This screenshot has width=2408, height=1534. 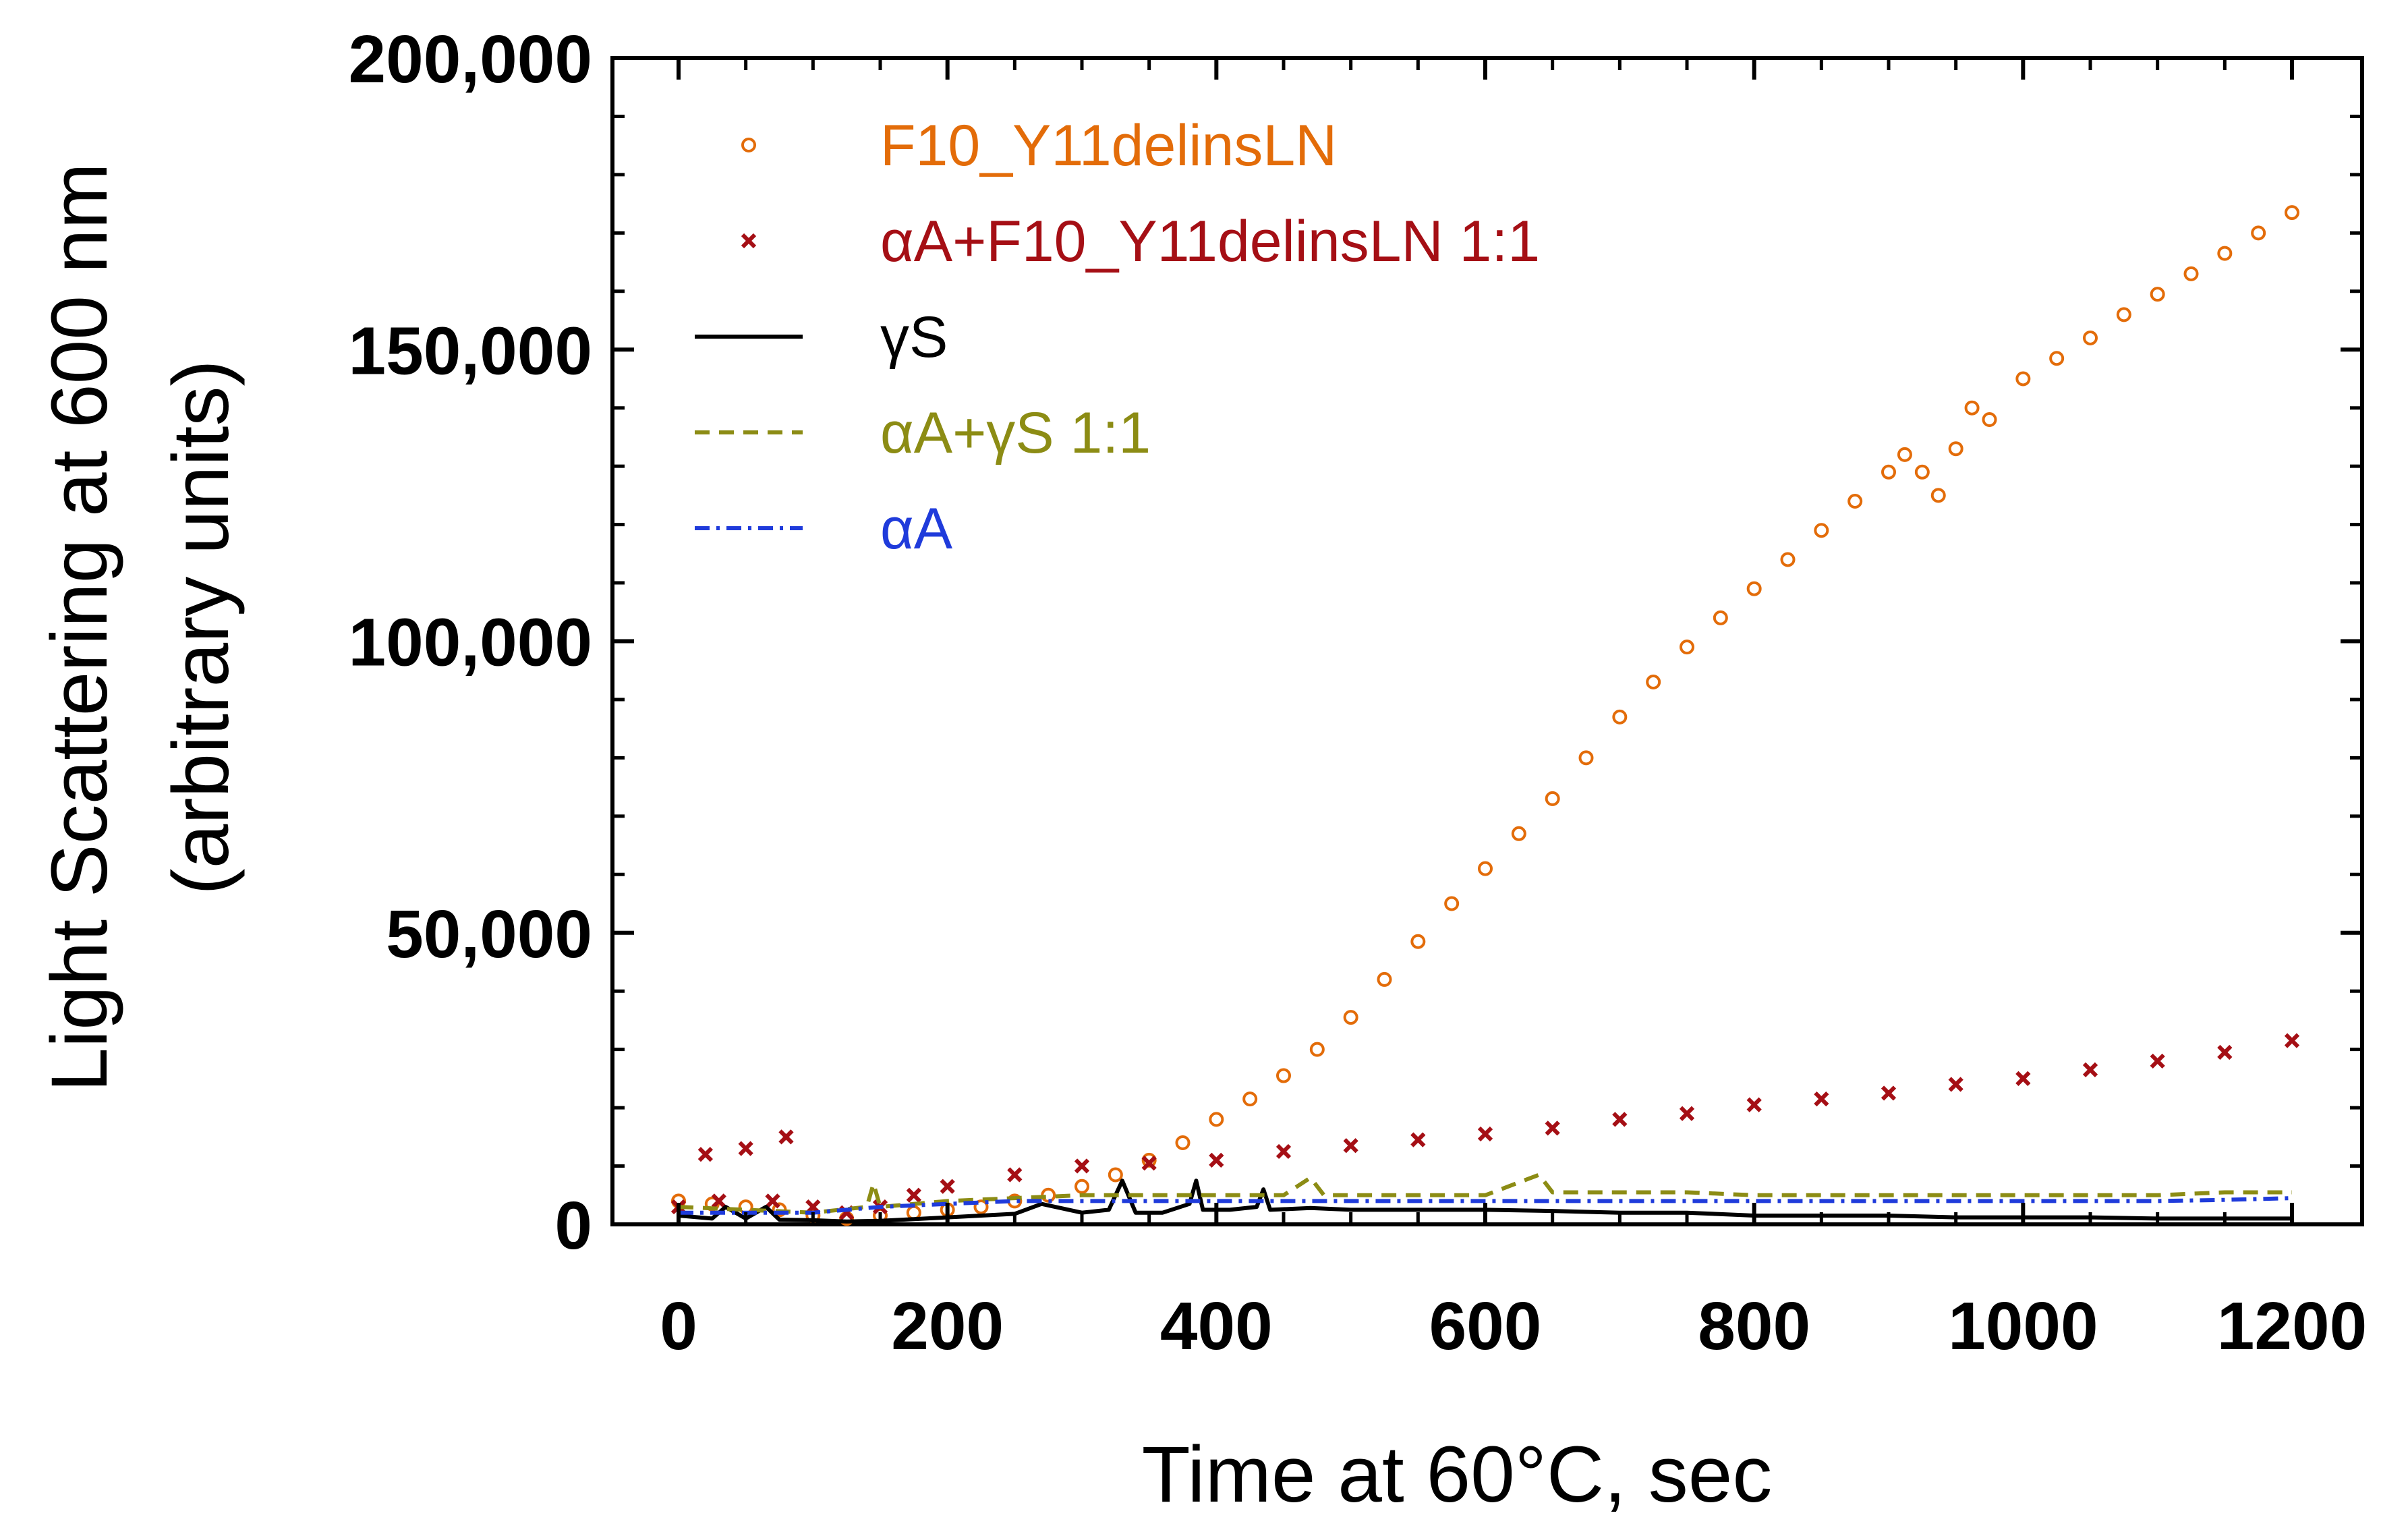 What do you see at coordinates (916, 528) in the screenshot?
I see `legend-label: αA` at bounding box center [916, 528].